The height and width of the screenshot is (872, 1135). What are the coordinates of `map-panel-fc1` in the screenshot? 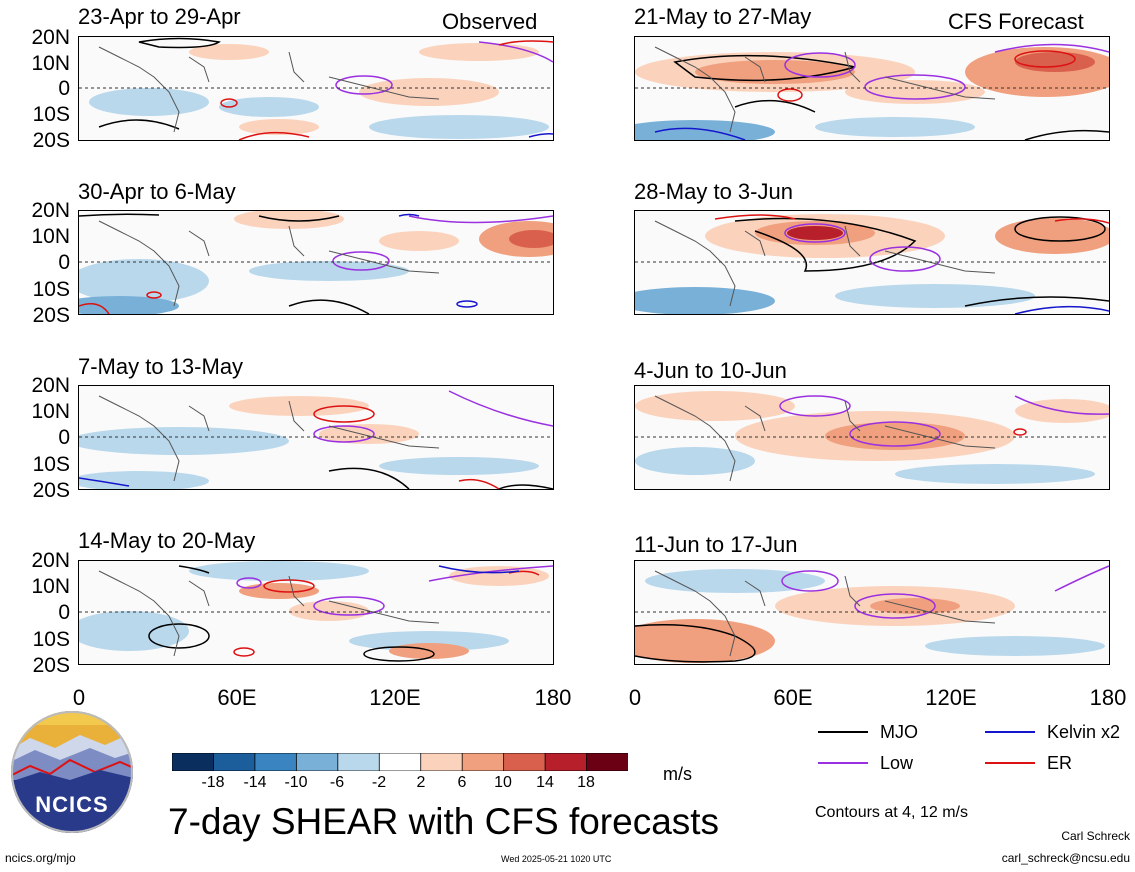 It's located at (872, 88).